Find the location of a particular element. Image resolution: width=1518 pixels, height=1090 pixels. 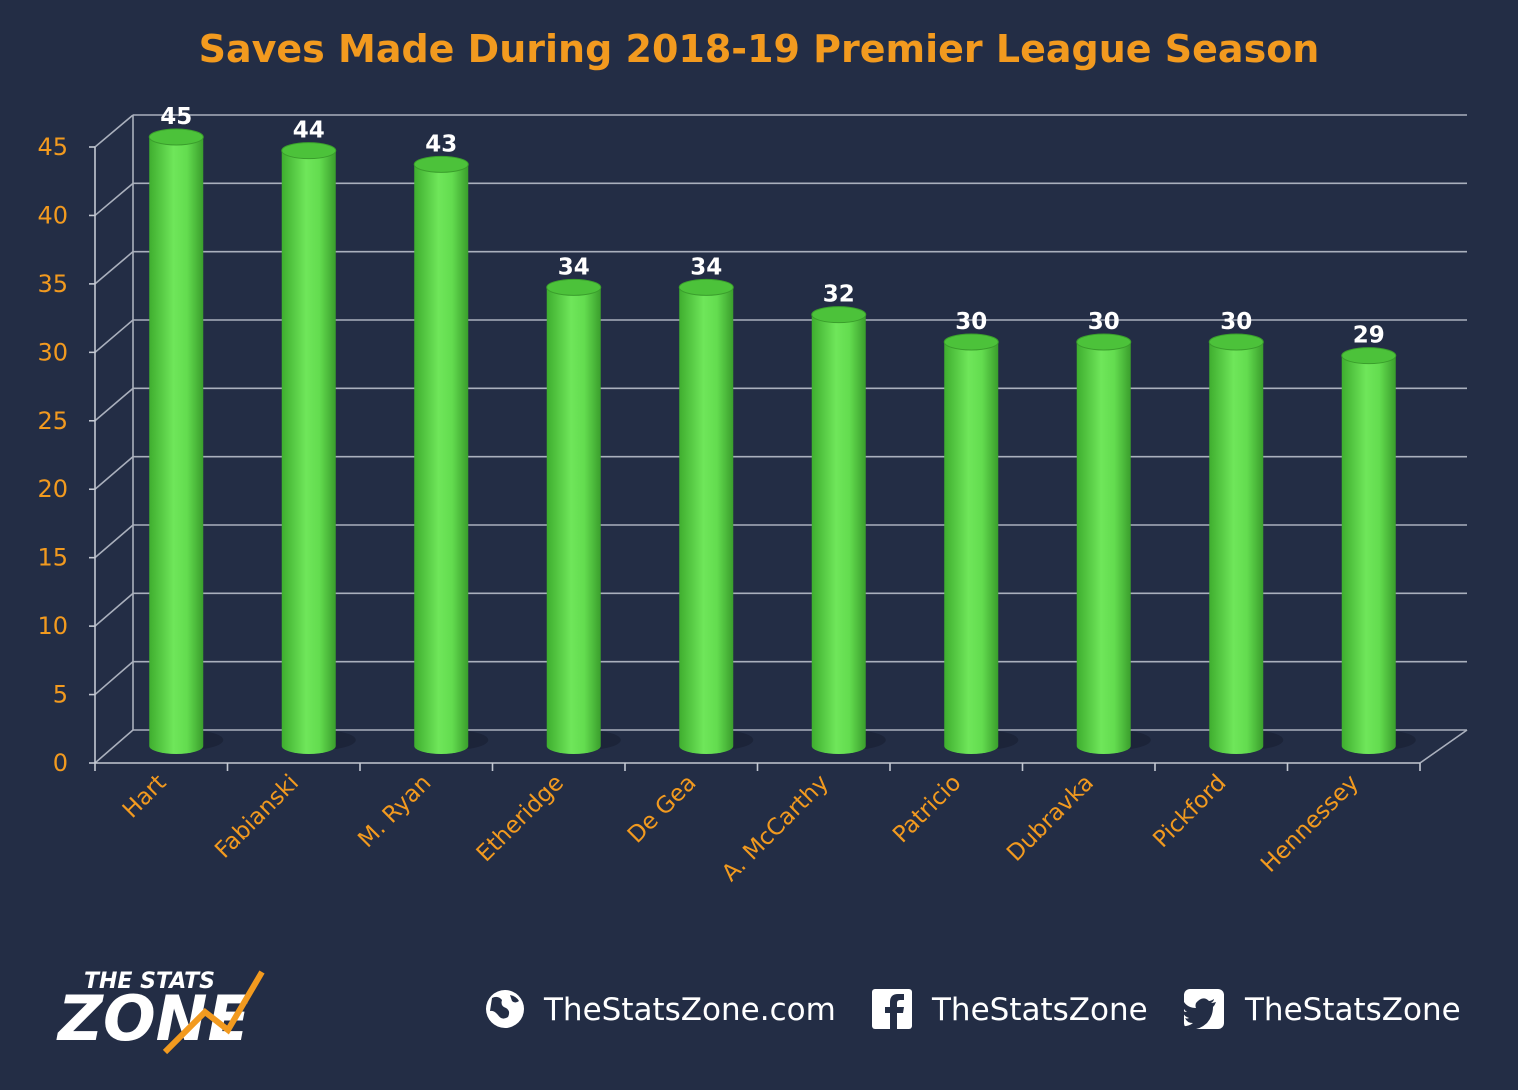

x-tick-label: Hart is located at coordinates (145, 797).